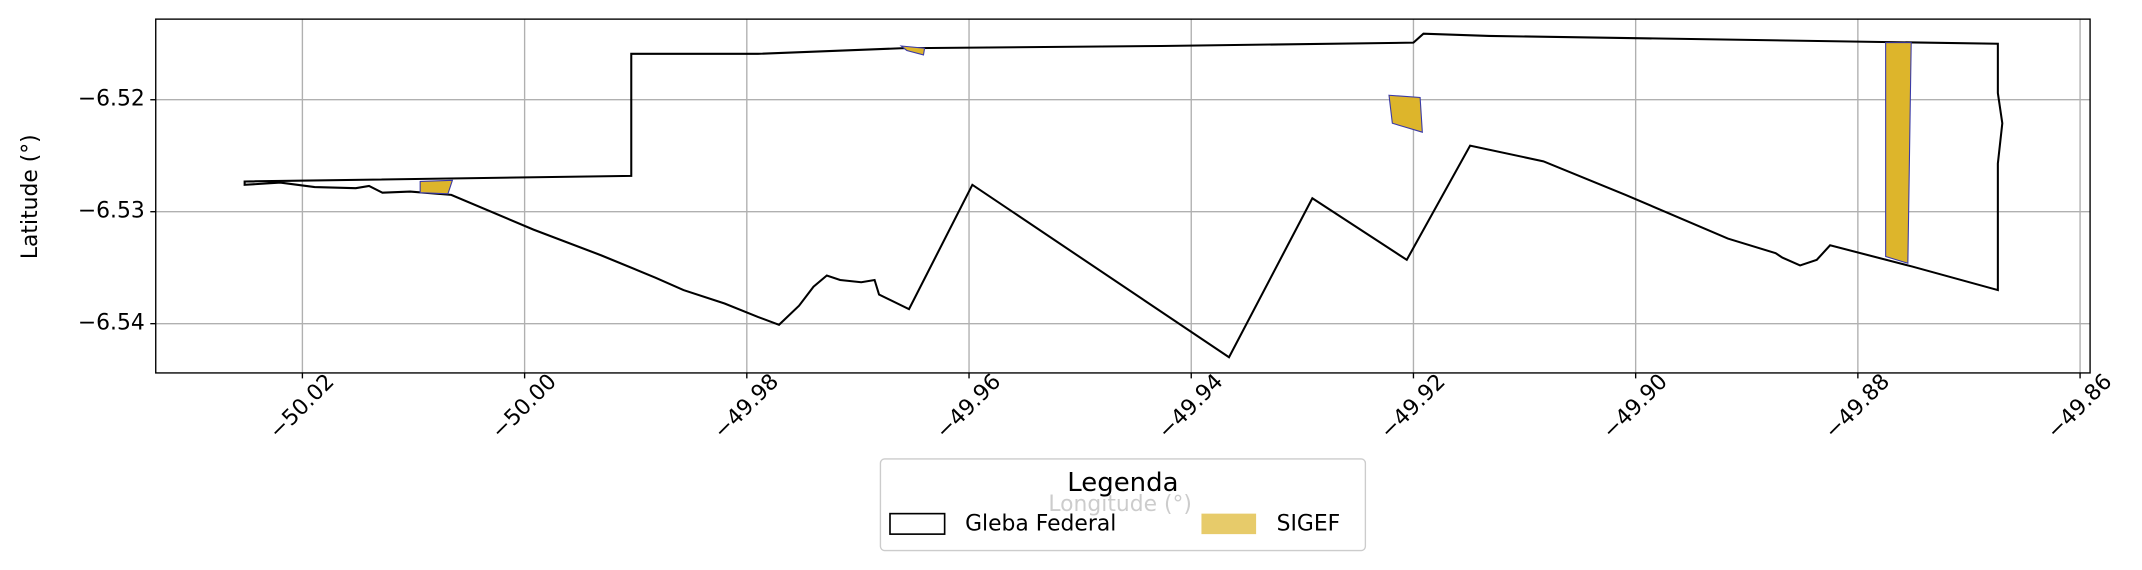 This screenshot has width=2142, height=570. Describe the element at coordinates (111, 99) in the screenshot. I see `y-tick-label: −6.52` at that location.